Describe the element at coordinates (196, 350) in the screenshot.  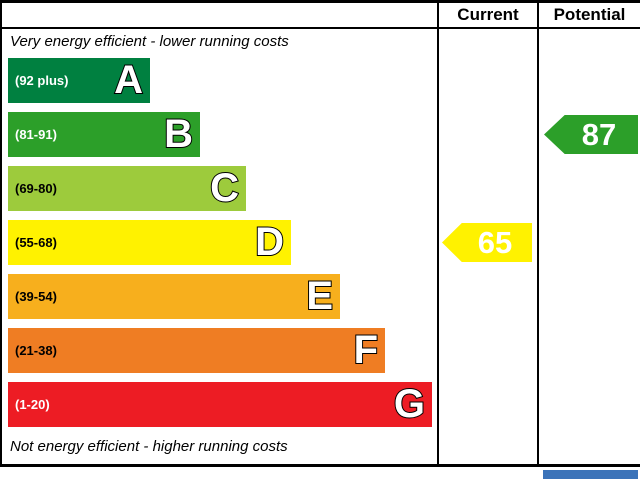
I see `band-row-f: (21-38) F` at that location.